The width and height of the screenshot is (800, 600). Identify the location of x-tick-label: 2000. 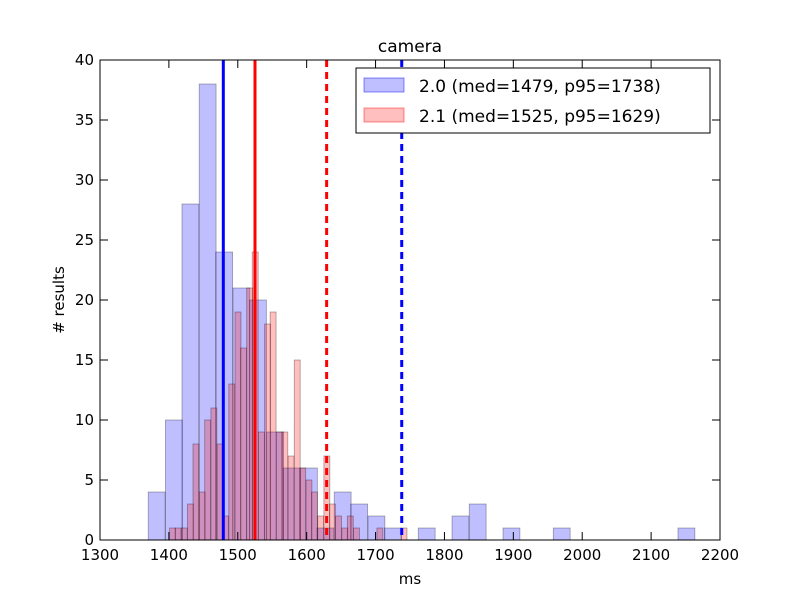
(582, 555).